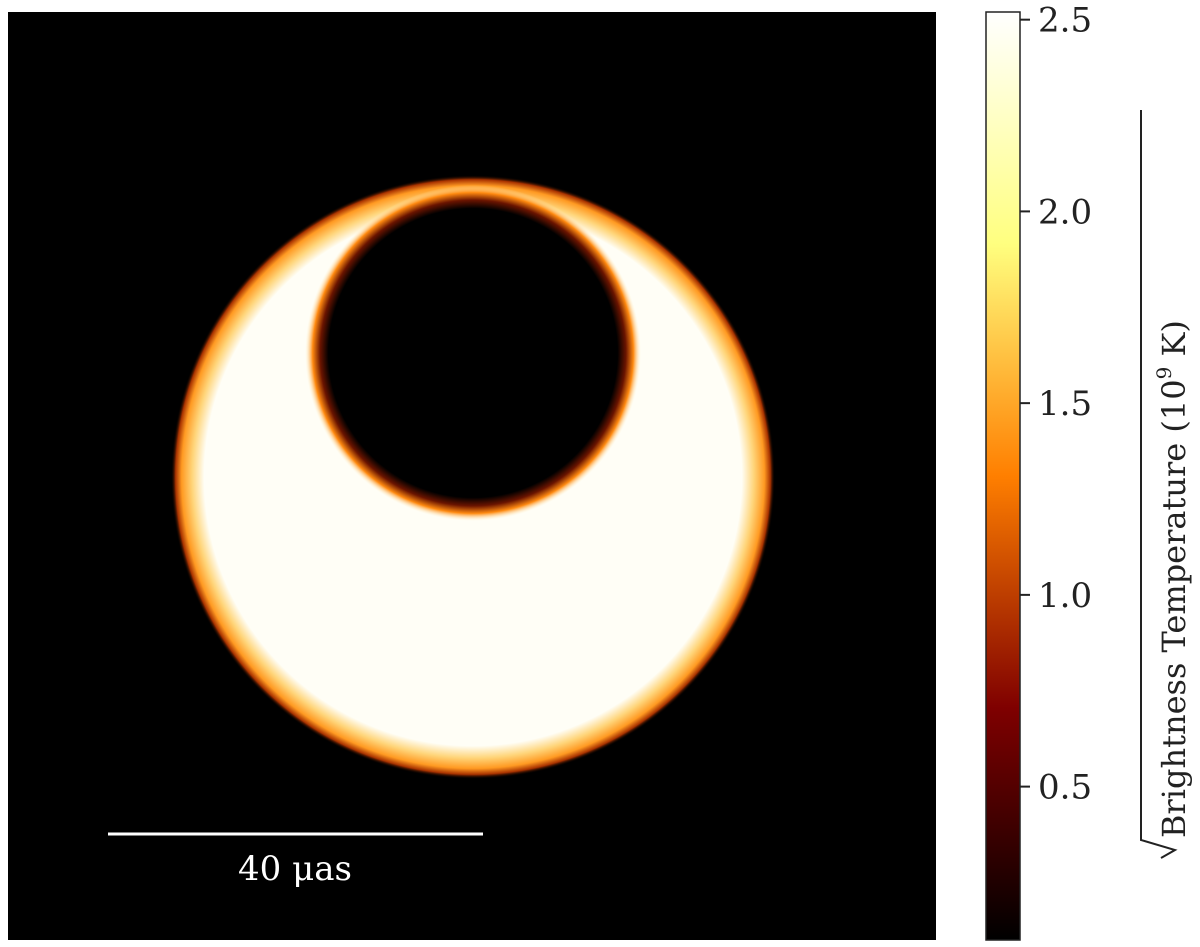  Describe the element at coordinates (1065, 596) in the screenshot. I see `colorbar-tick-label: 1.0` at that location.